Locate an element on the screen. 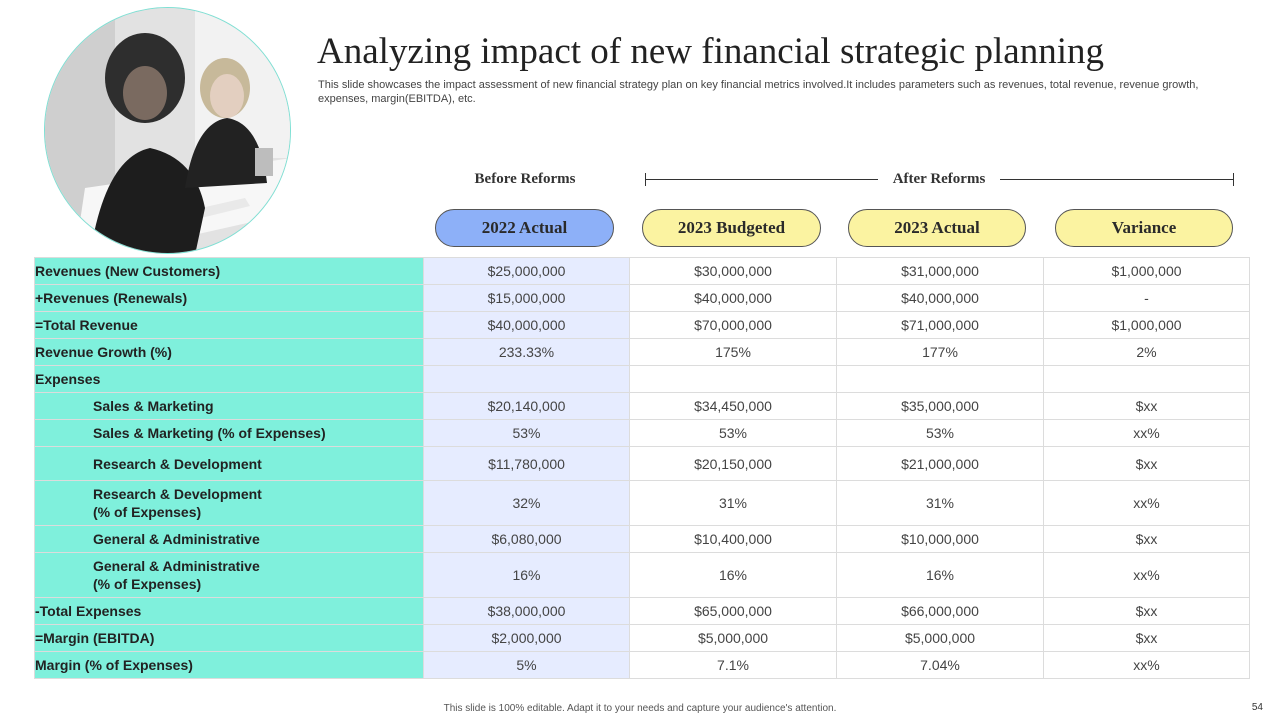 The image size is (1280, 720). cell-2023-budgeted: $20,150,000 is located at coordinates (733, 463).